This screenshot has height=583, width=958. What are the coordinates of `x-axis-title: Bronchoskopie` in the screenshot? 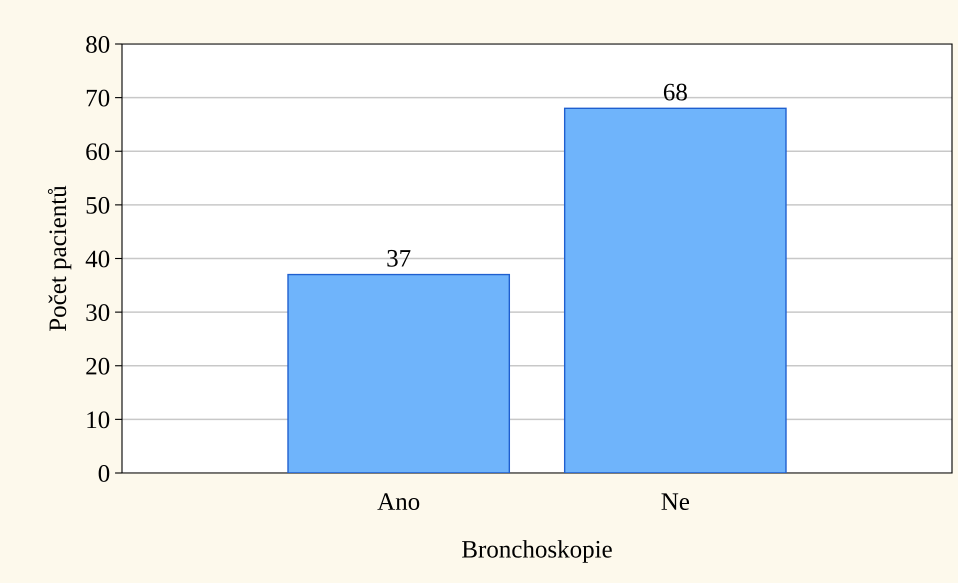 It's located at (537, 551).